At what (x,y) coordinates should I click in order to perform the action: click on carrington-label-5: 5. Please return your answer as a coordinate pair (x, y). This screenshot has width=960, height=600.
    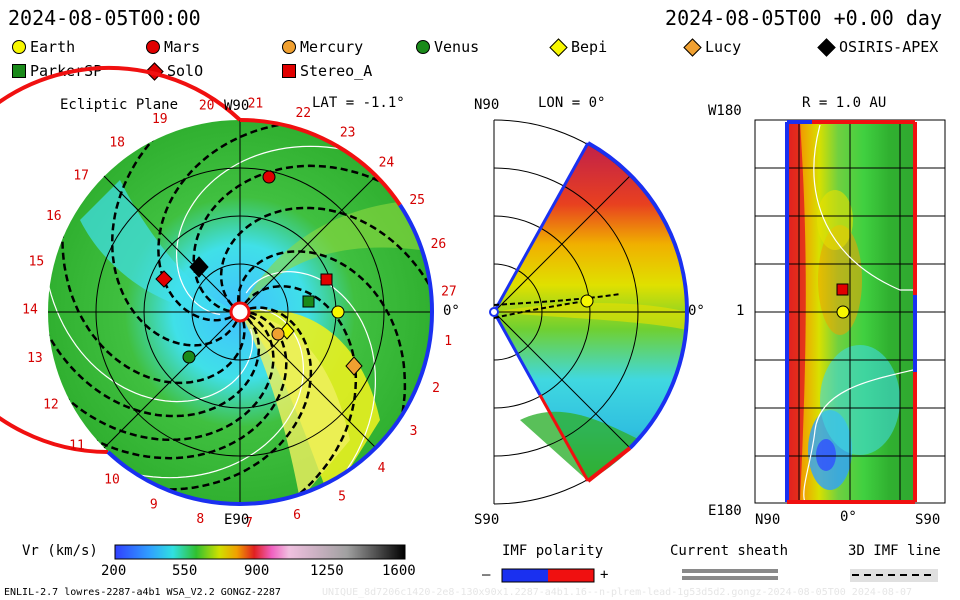
    Looking at the image, I should click on (342, 497).